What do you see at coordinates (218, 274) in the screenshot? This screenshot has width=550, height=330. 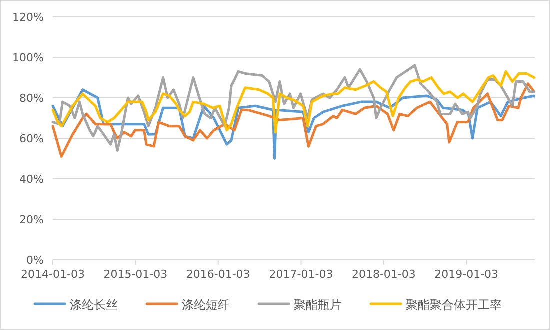 I see `x-tick-label: 2016-01-03` at bounding box center [218, 274].